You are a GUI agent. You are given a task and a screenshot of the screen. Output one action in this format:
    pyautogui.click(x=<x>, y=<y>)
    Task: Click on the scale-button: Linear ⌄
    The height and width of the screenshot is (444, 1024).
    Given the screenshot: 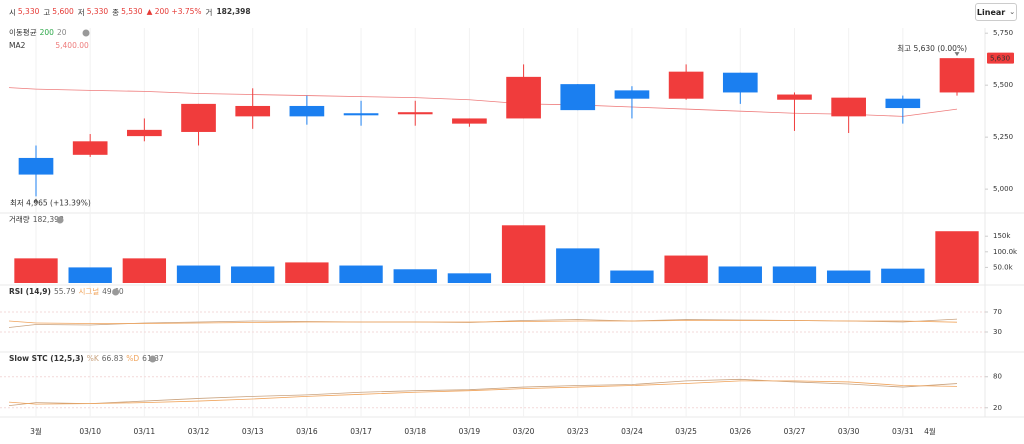 What is the action you would take?
    pyautogui.click(x=996, y=12)
    